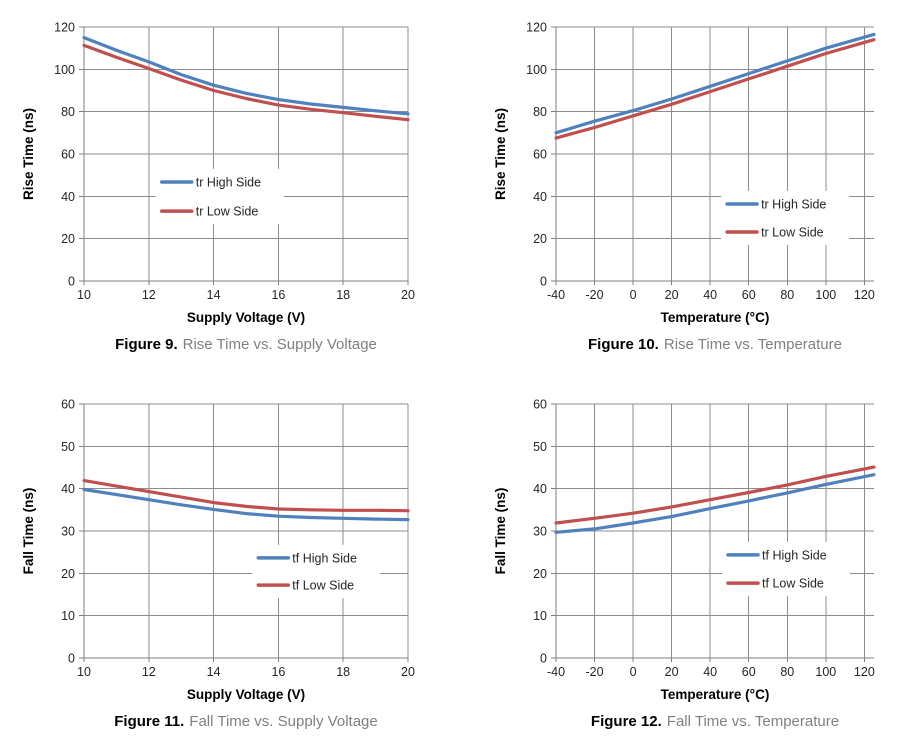 This screenshot has height=755, width=905. I want to click on x-tick-label: 100, so click(825, 295).